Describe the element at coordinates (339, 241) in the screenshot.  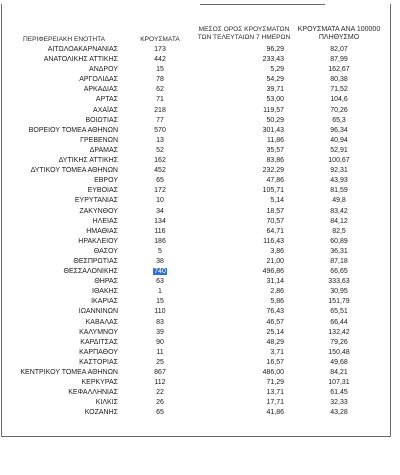
I see `per100k-cell-text: 60,89` at that location.